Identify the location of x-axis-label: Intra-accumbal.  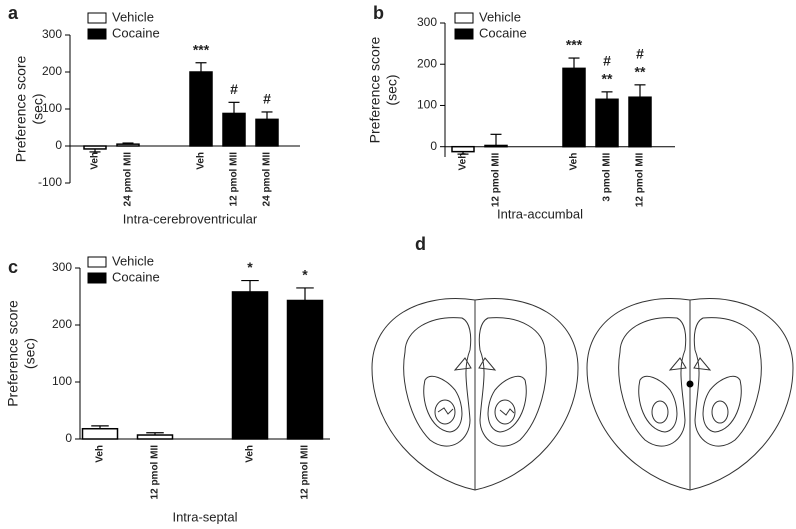
(540, 213).